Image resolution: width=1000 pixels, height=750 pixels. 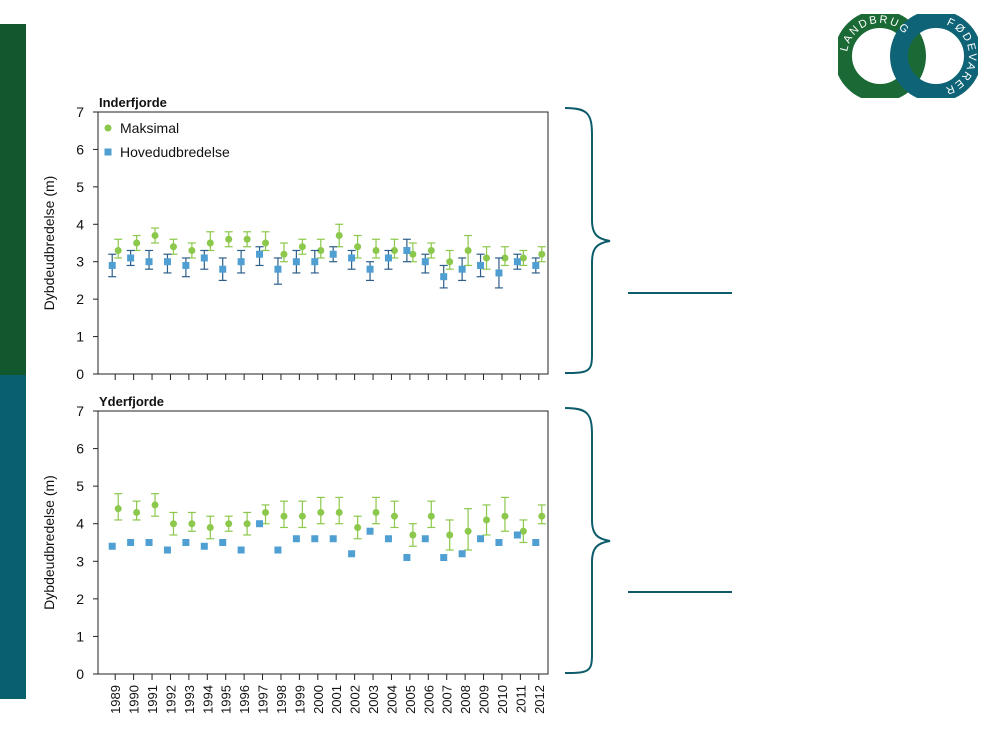 What do you see at coordinates (207, 699) in the screenshot?
I see `x-tick-label: 1994` at bounding box center [207, 699].